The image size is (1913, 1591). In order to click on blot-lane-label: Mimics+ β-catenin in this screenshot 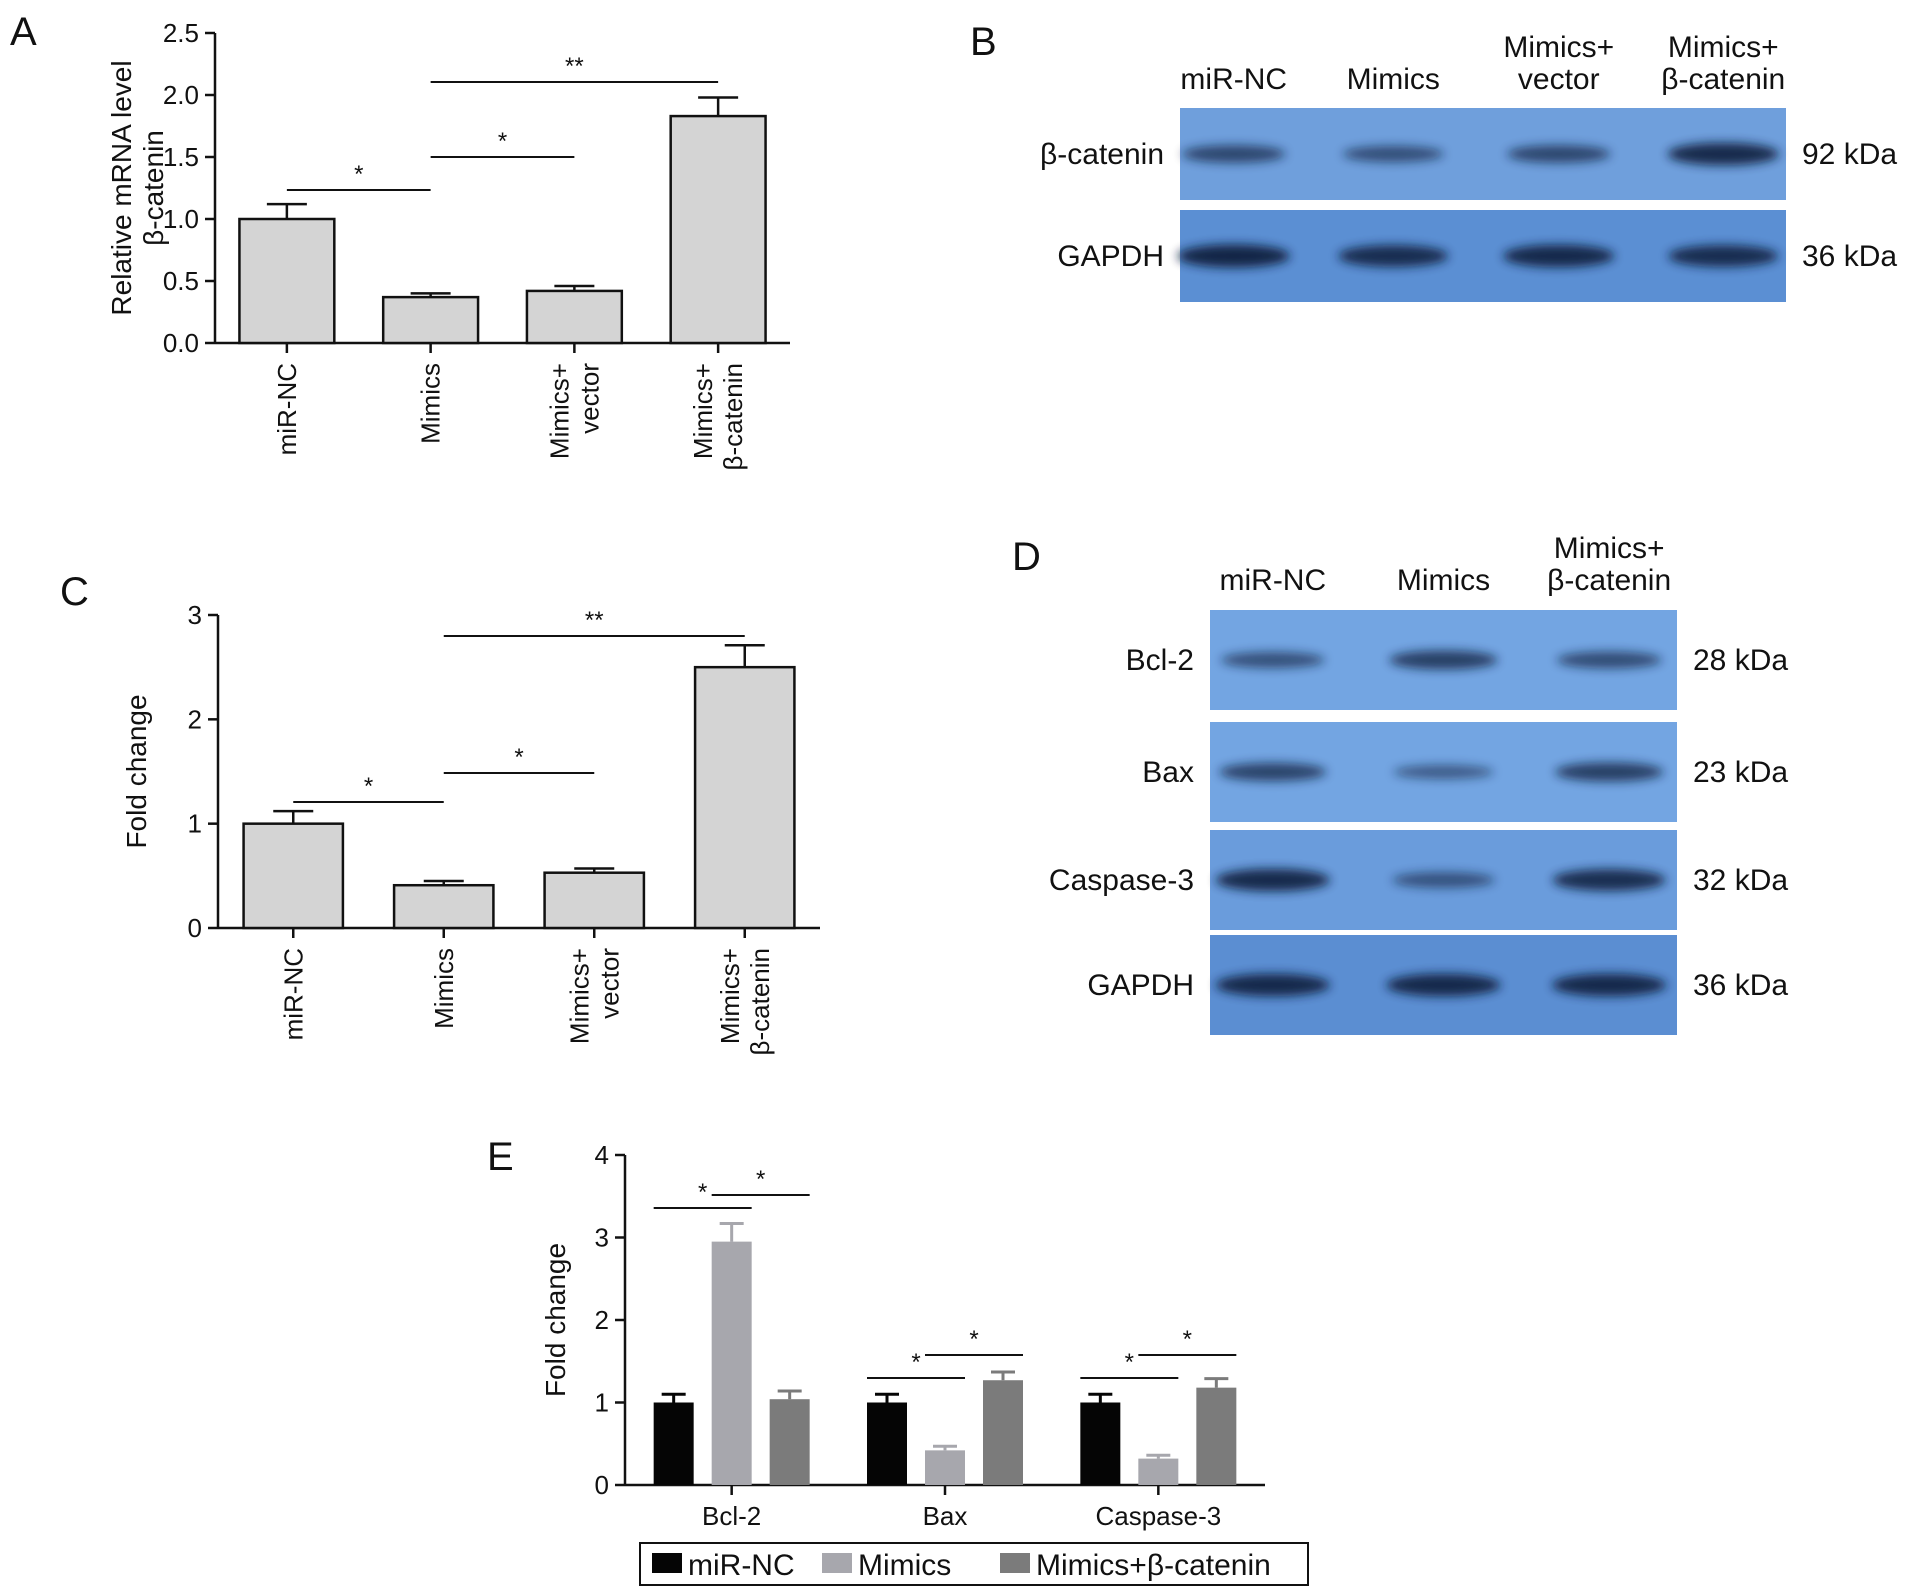, I will do `click(1609, 564)`.